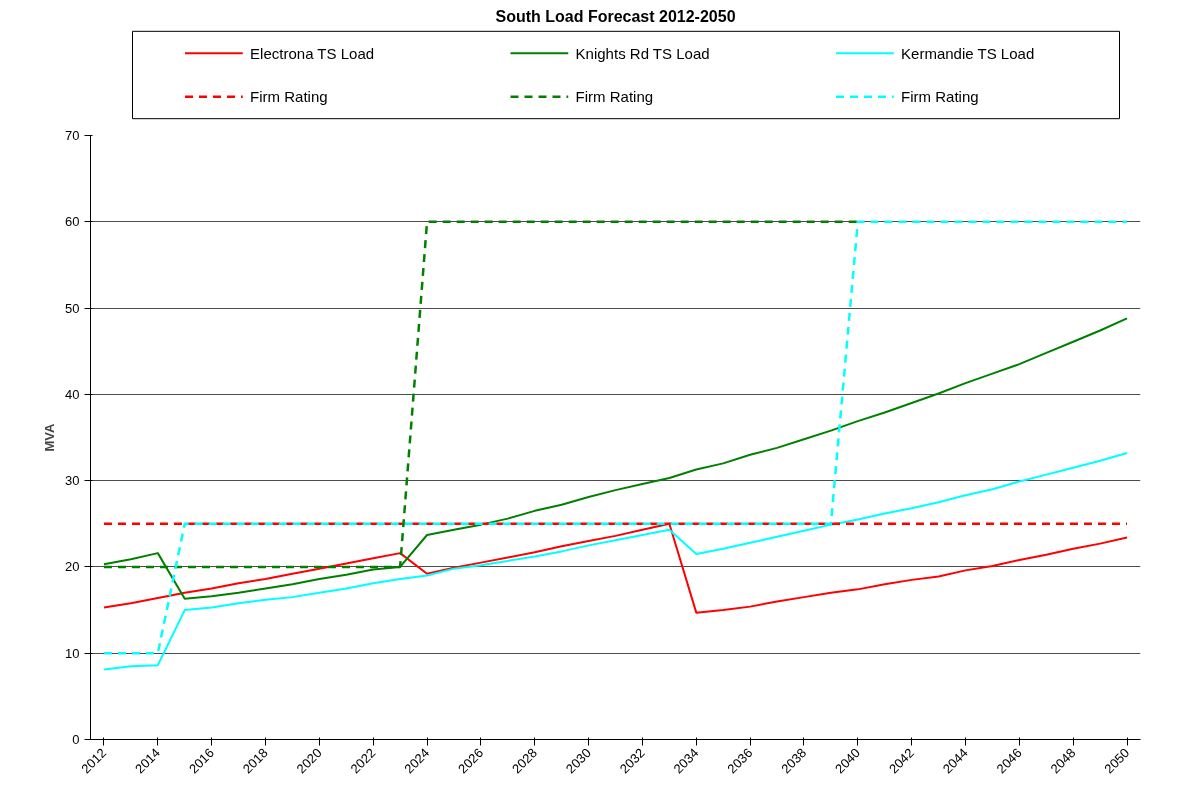 Image resolution: width=1196 pixels, height=808 pixels. I want to click on y-tick-label: 40, so click(72, 394).